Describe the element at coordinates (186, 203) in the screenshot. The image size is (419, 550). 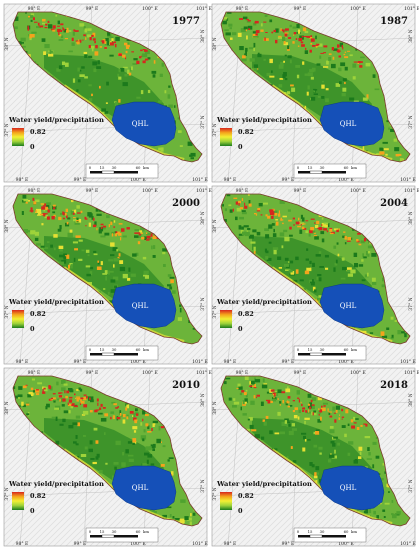
I see `year-label: 2000` at that location.